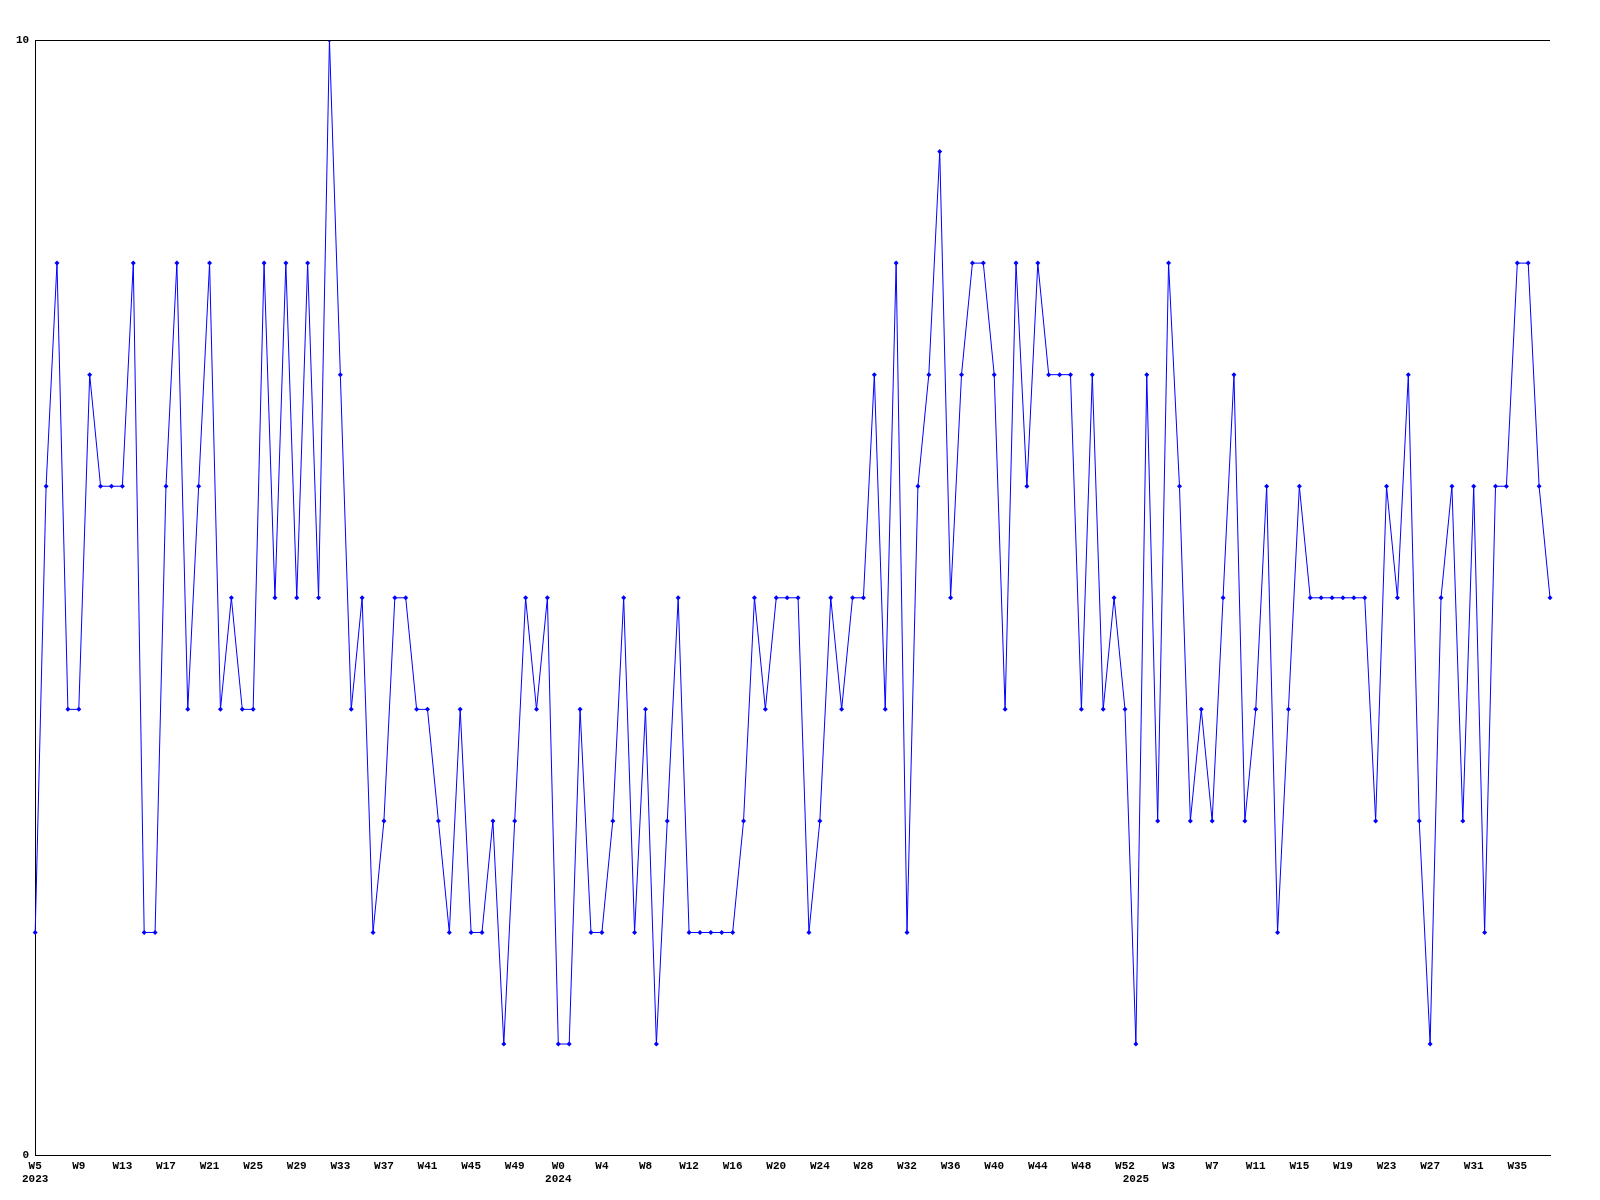  I want to click on x-tick-label: W29, so click(296, 1165).